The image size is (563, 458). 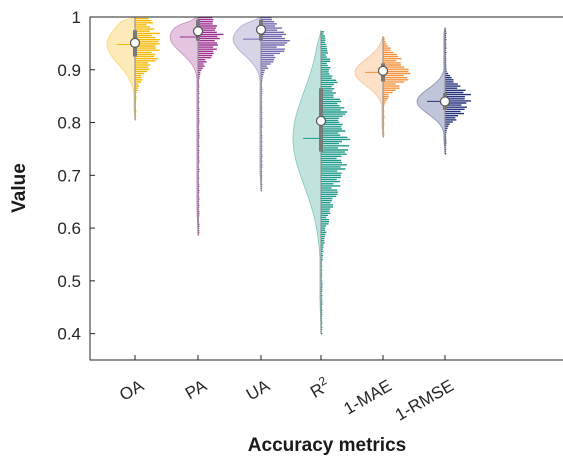 What do you see at coordinates (258, 390) in the screenshot?
I see `x-tick-label: UA` at bounding box center [258, 390].